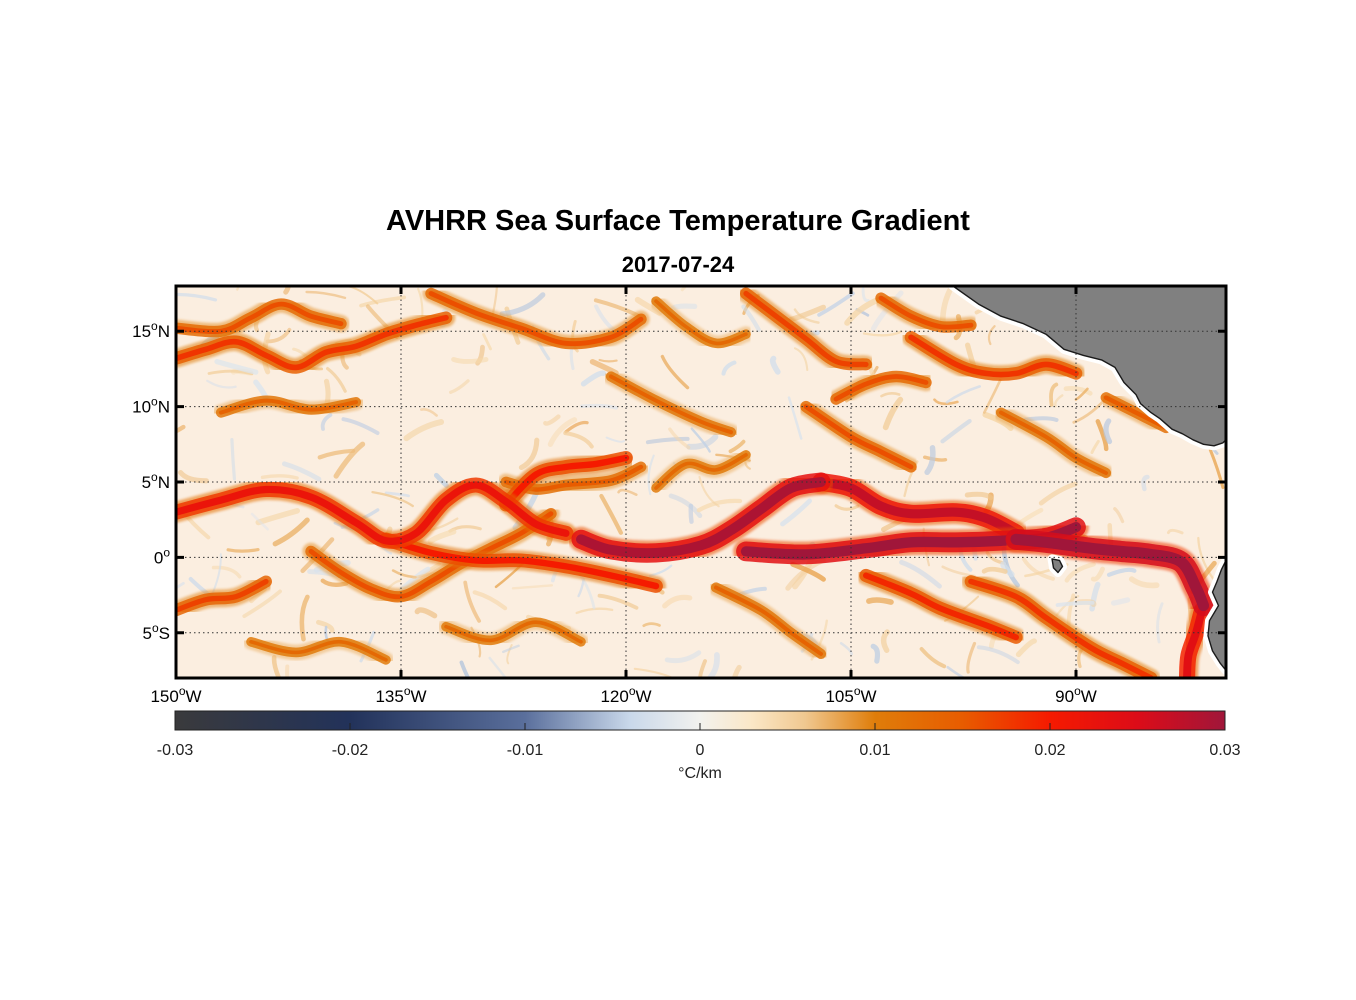  I want to click on lat-label: 10oN, so click(151, 406).